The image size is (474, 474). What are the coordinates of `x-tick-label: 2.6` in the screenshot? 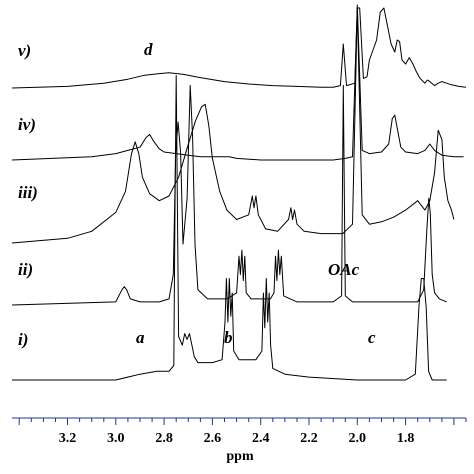 It's located at (213, 438).